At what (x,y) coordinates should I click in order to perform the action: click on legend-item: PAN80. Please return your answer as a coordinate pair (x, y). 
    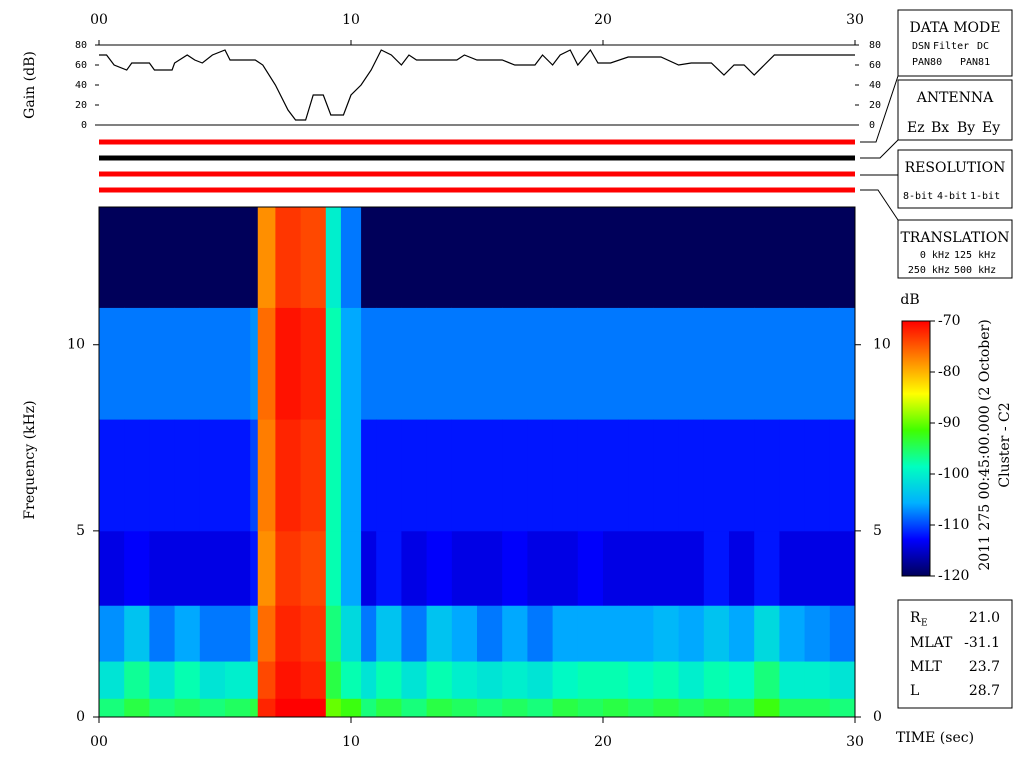
    Looking at the image, I should click on (927, 62).